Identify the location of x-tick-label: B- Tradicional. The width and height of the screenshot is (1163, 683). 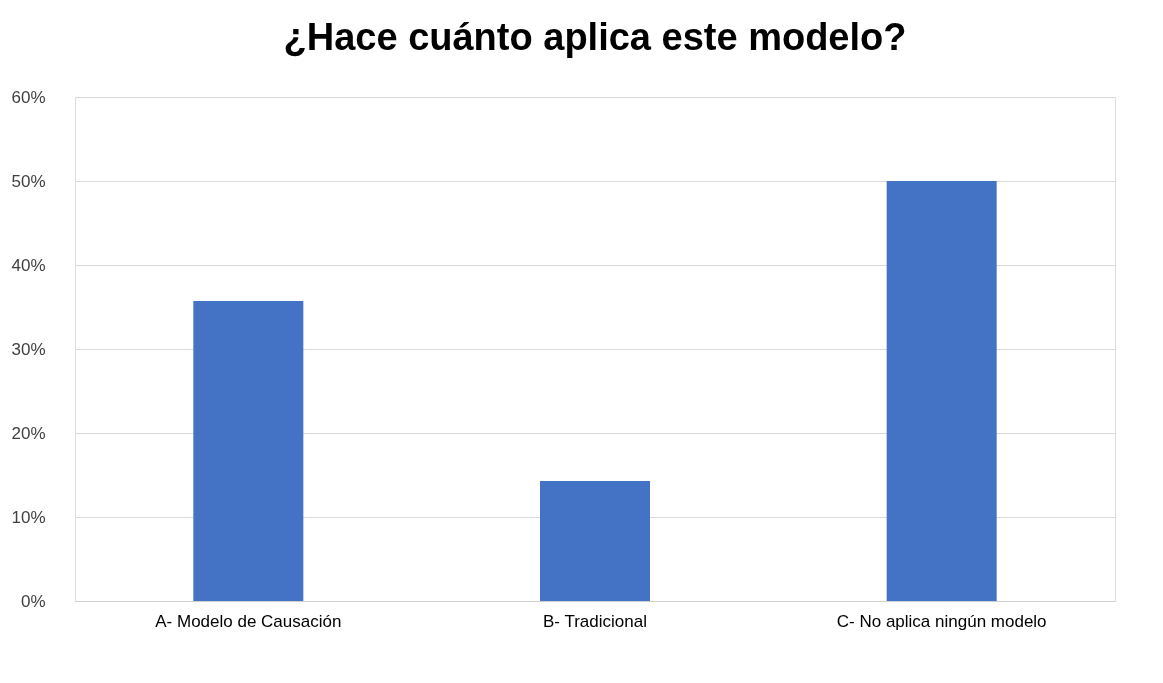
(595, 621).